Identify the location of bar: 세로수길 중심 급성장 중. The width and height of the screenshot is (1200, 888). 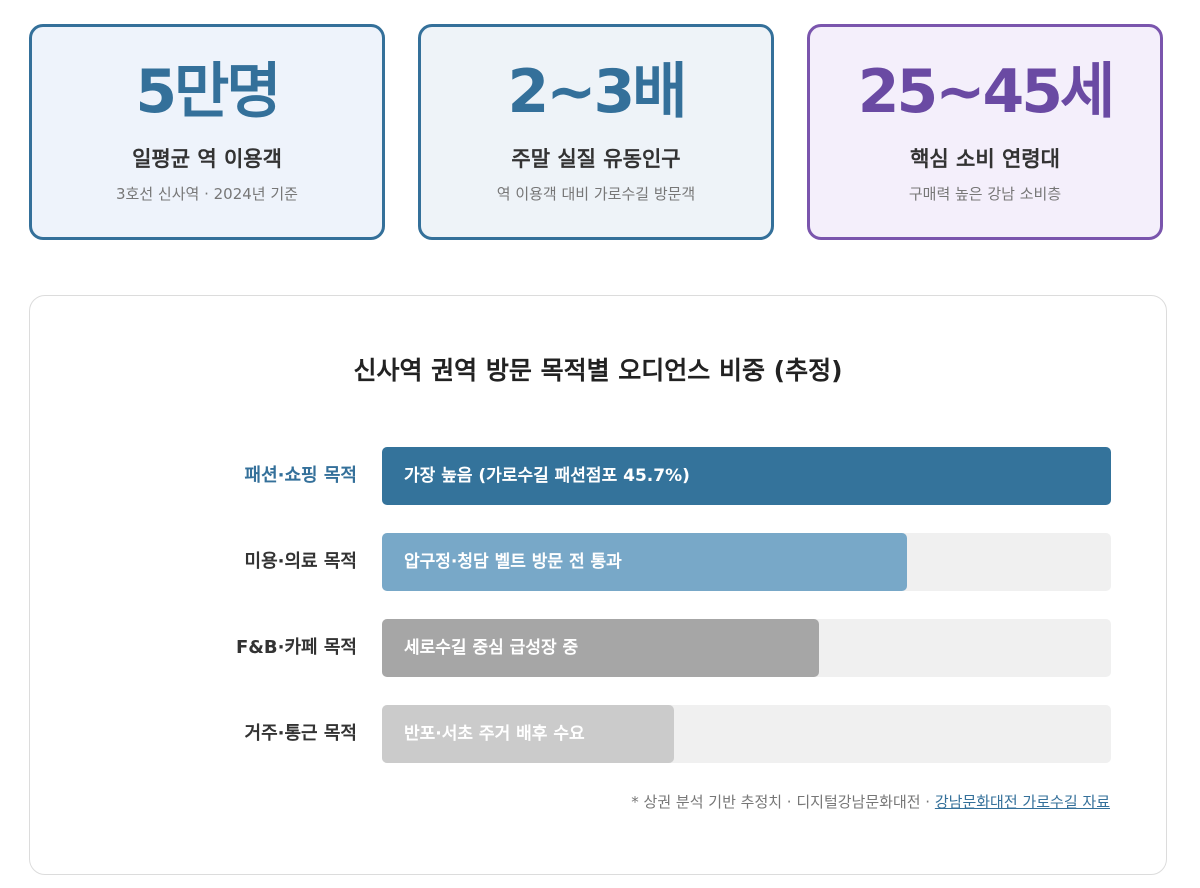
(600, 648).